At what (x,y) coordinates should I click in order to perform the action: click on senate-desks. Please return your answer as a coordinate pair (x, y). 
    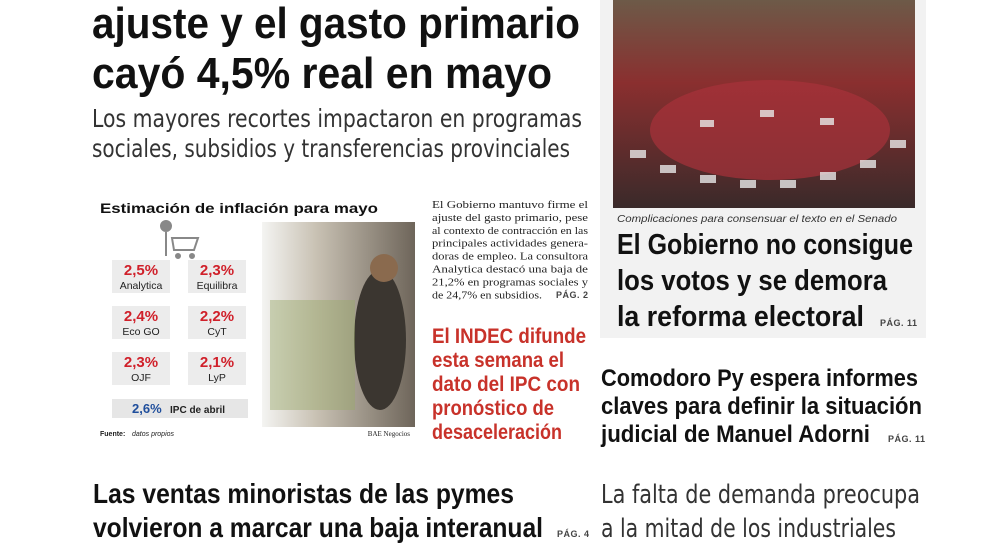
    Looking at the image, I should click on (768, 149).